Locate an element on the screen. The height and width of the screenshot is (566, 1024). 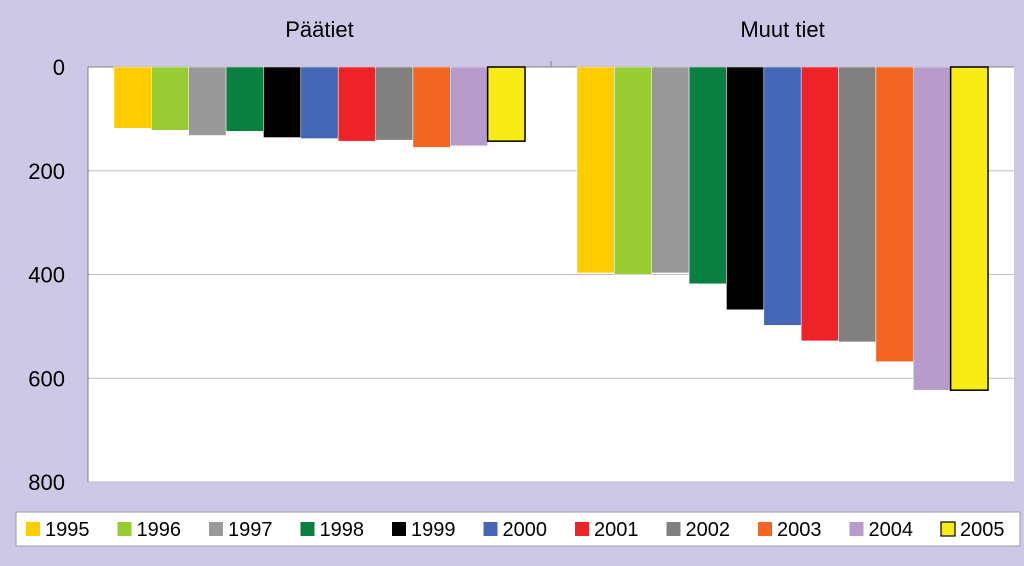
bar-1999-paatiet is located at coordinates (282, 102).